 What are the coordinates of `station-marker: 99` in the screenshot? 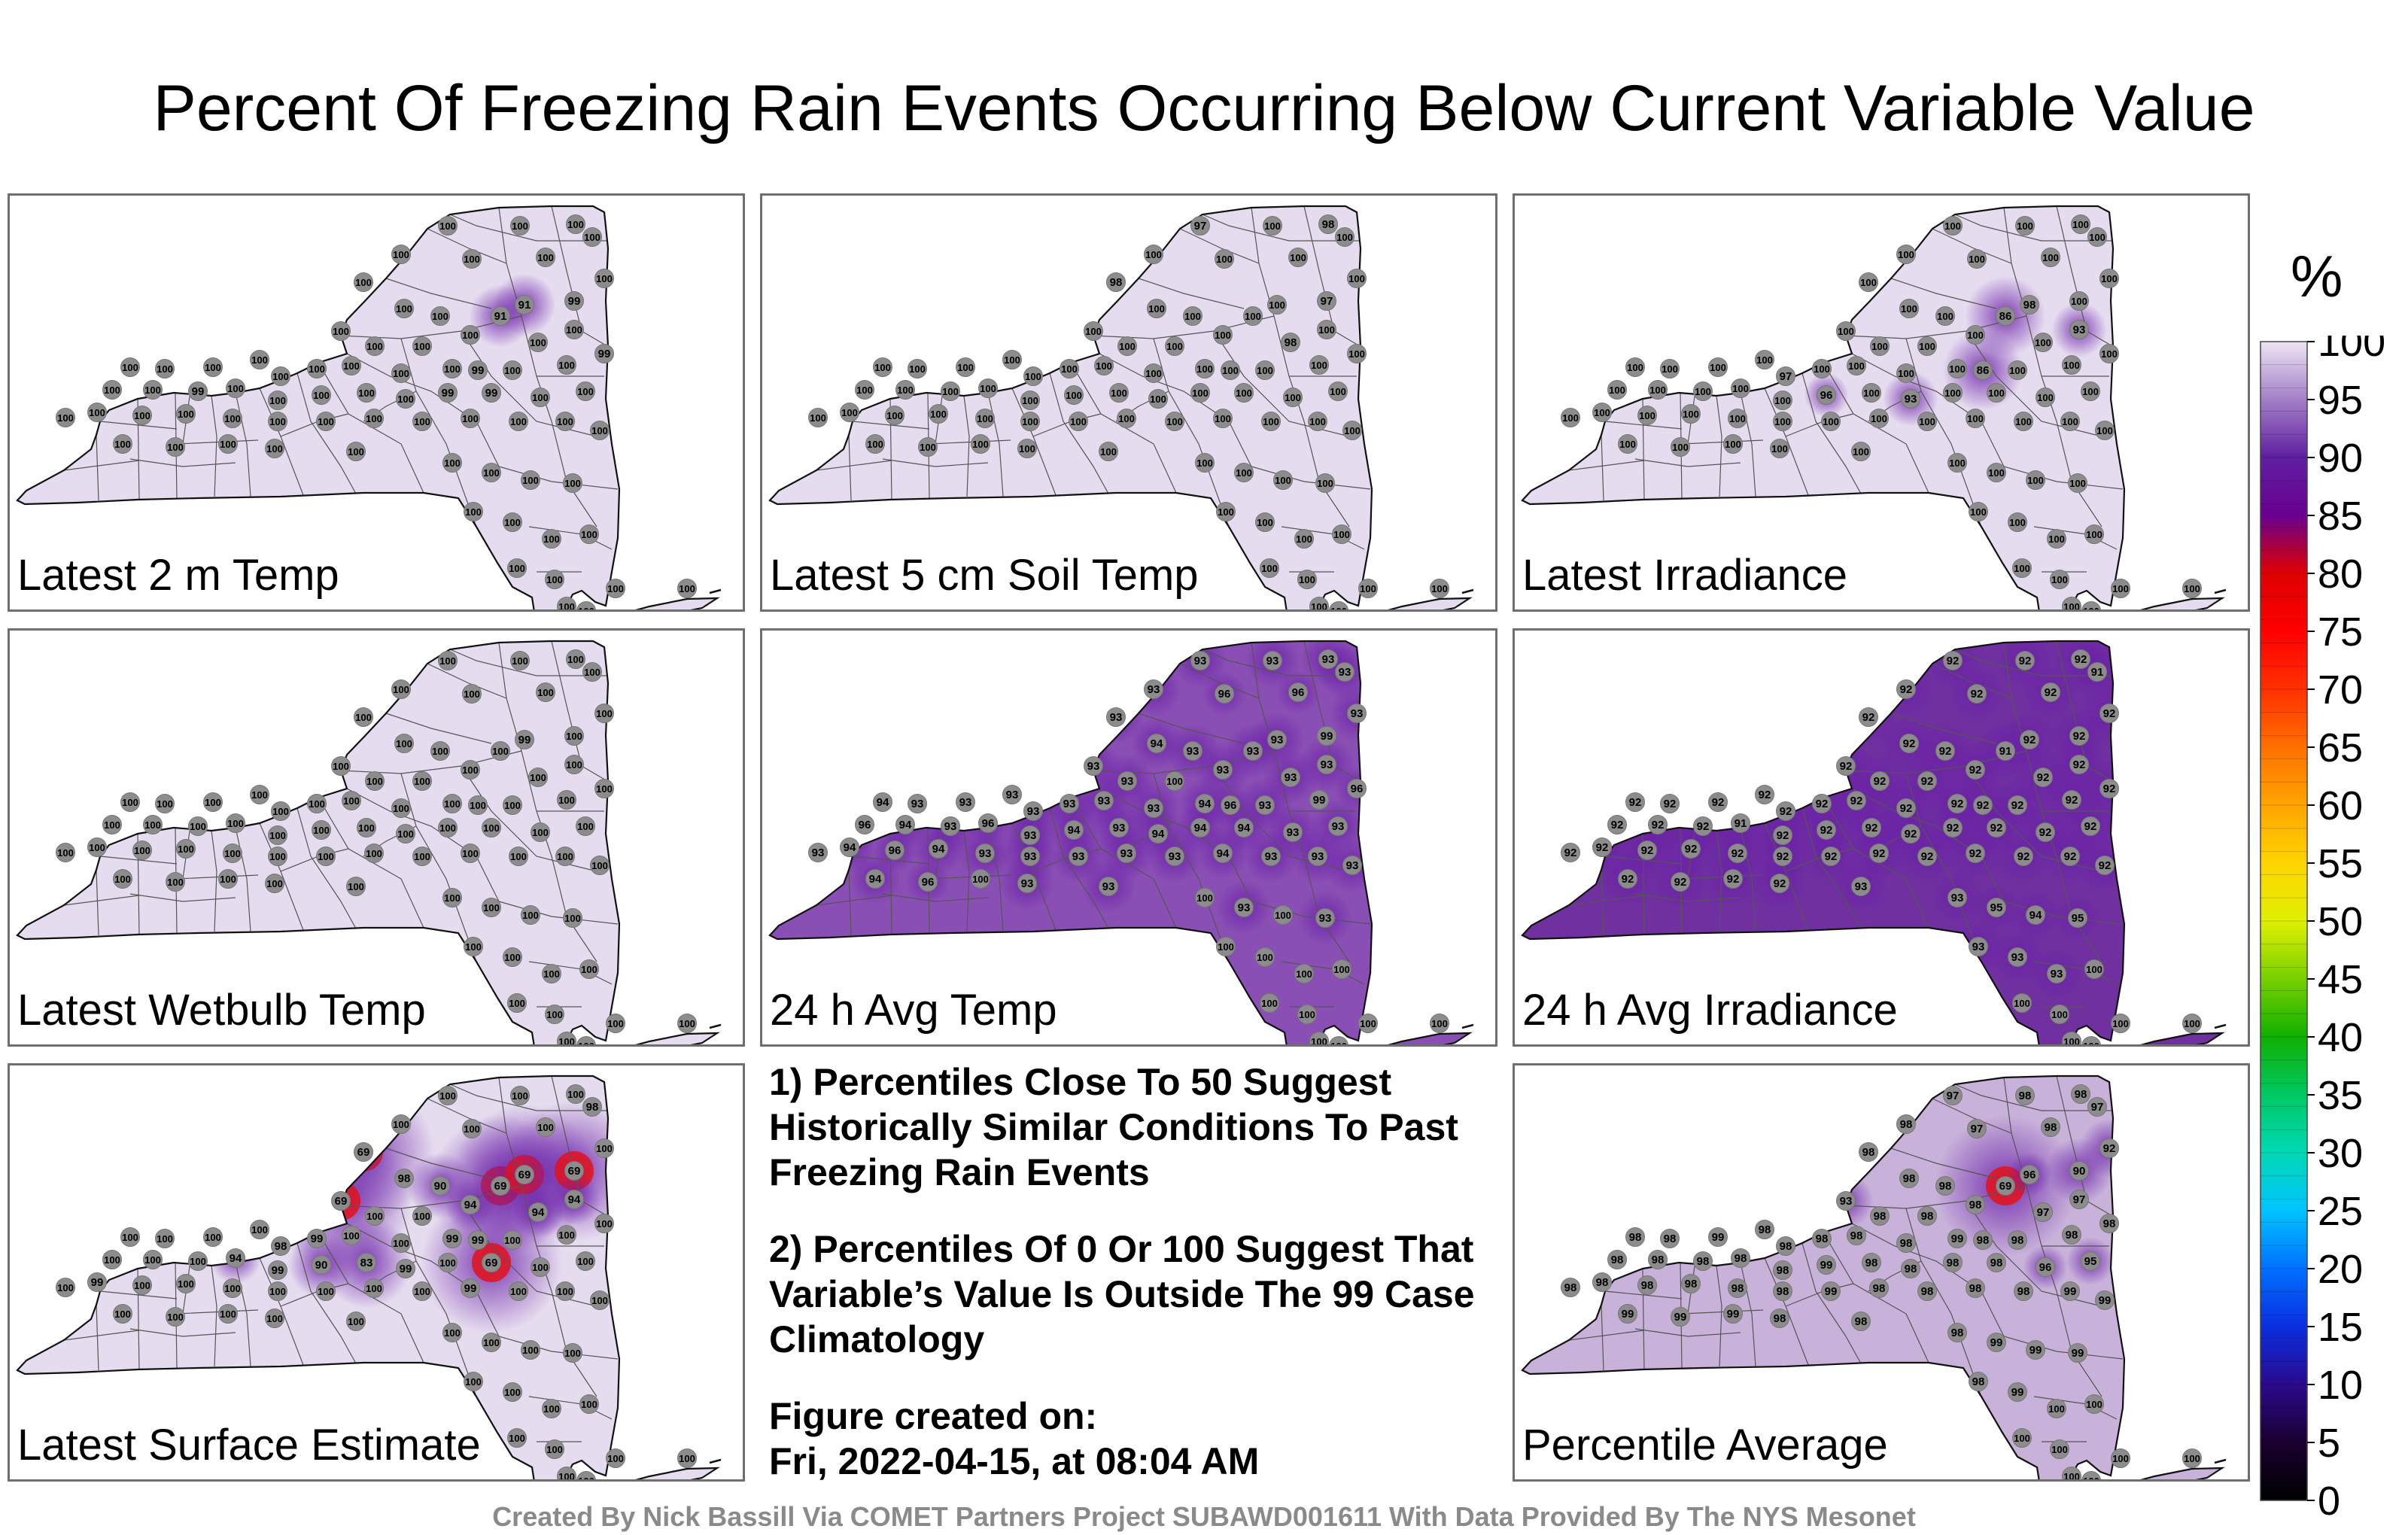 It's located at (1957, 1238).